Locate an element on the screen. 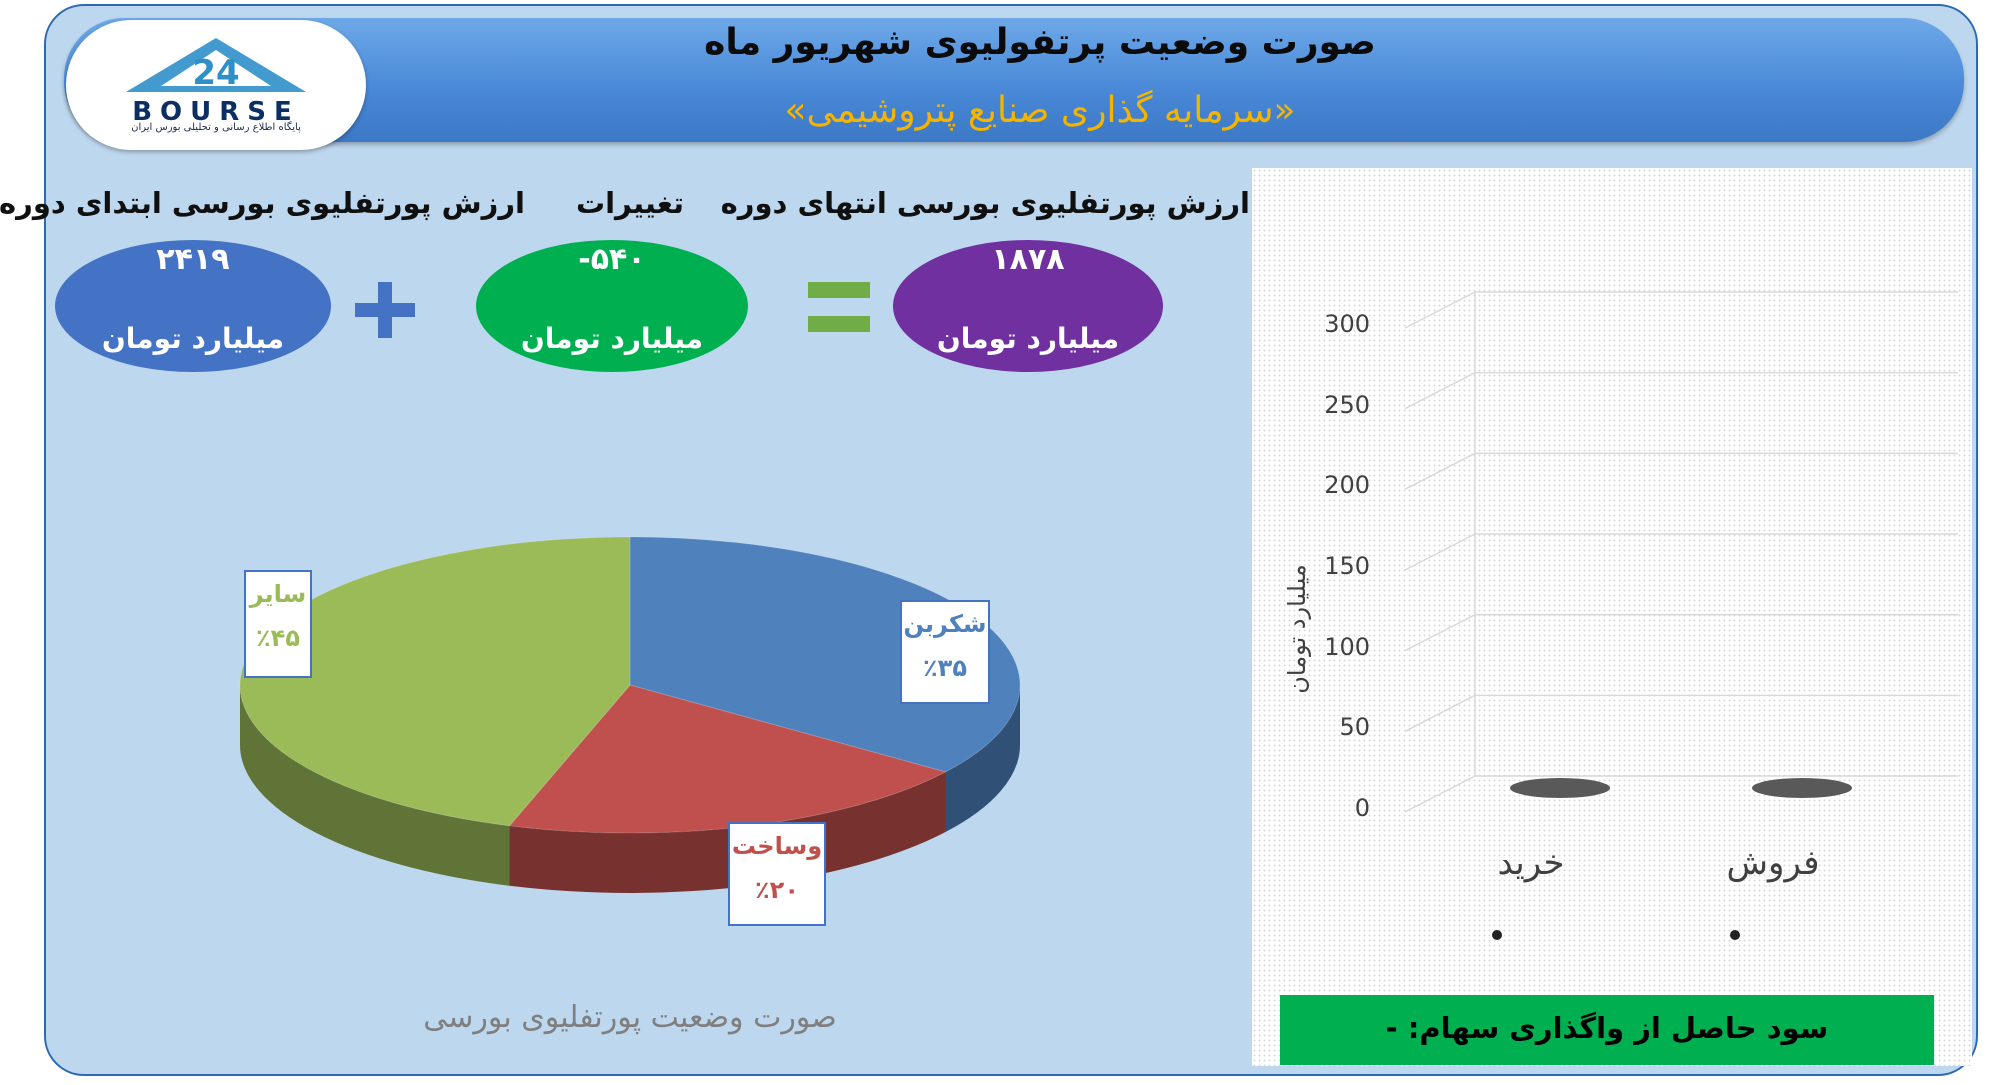 The height and width of the screenshot is (1085, 2000). pie-label-percent: ٪۴۵ is located at coordinates (278, 638).